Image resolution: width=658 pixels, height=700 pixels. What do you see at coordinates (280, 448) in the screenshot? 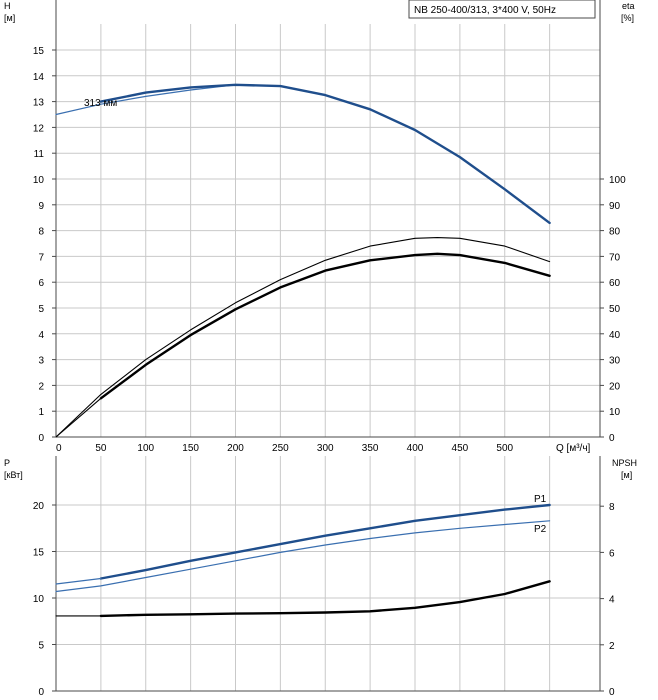
I see `x-tick-label: 250` at bounding box center [280, 448].